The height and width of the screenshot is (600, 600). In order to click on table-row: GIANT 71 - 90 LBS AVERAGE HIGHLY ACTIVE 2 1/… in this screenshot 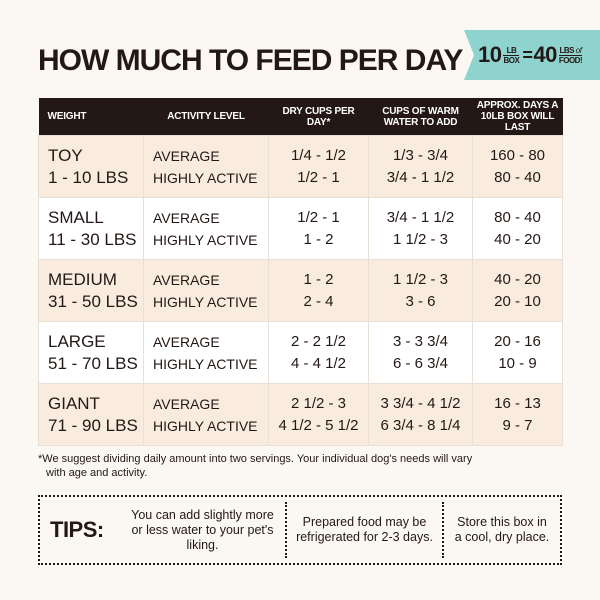, I will do `click(300, 414)`.